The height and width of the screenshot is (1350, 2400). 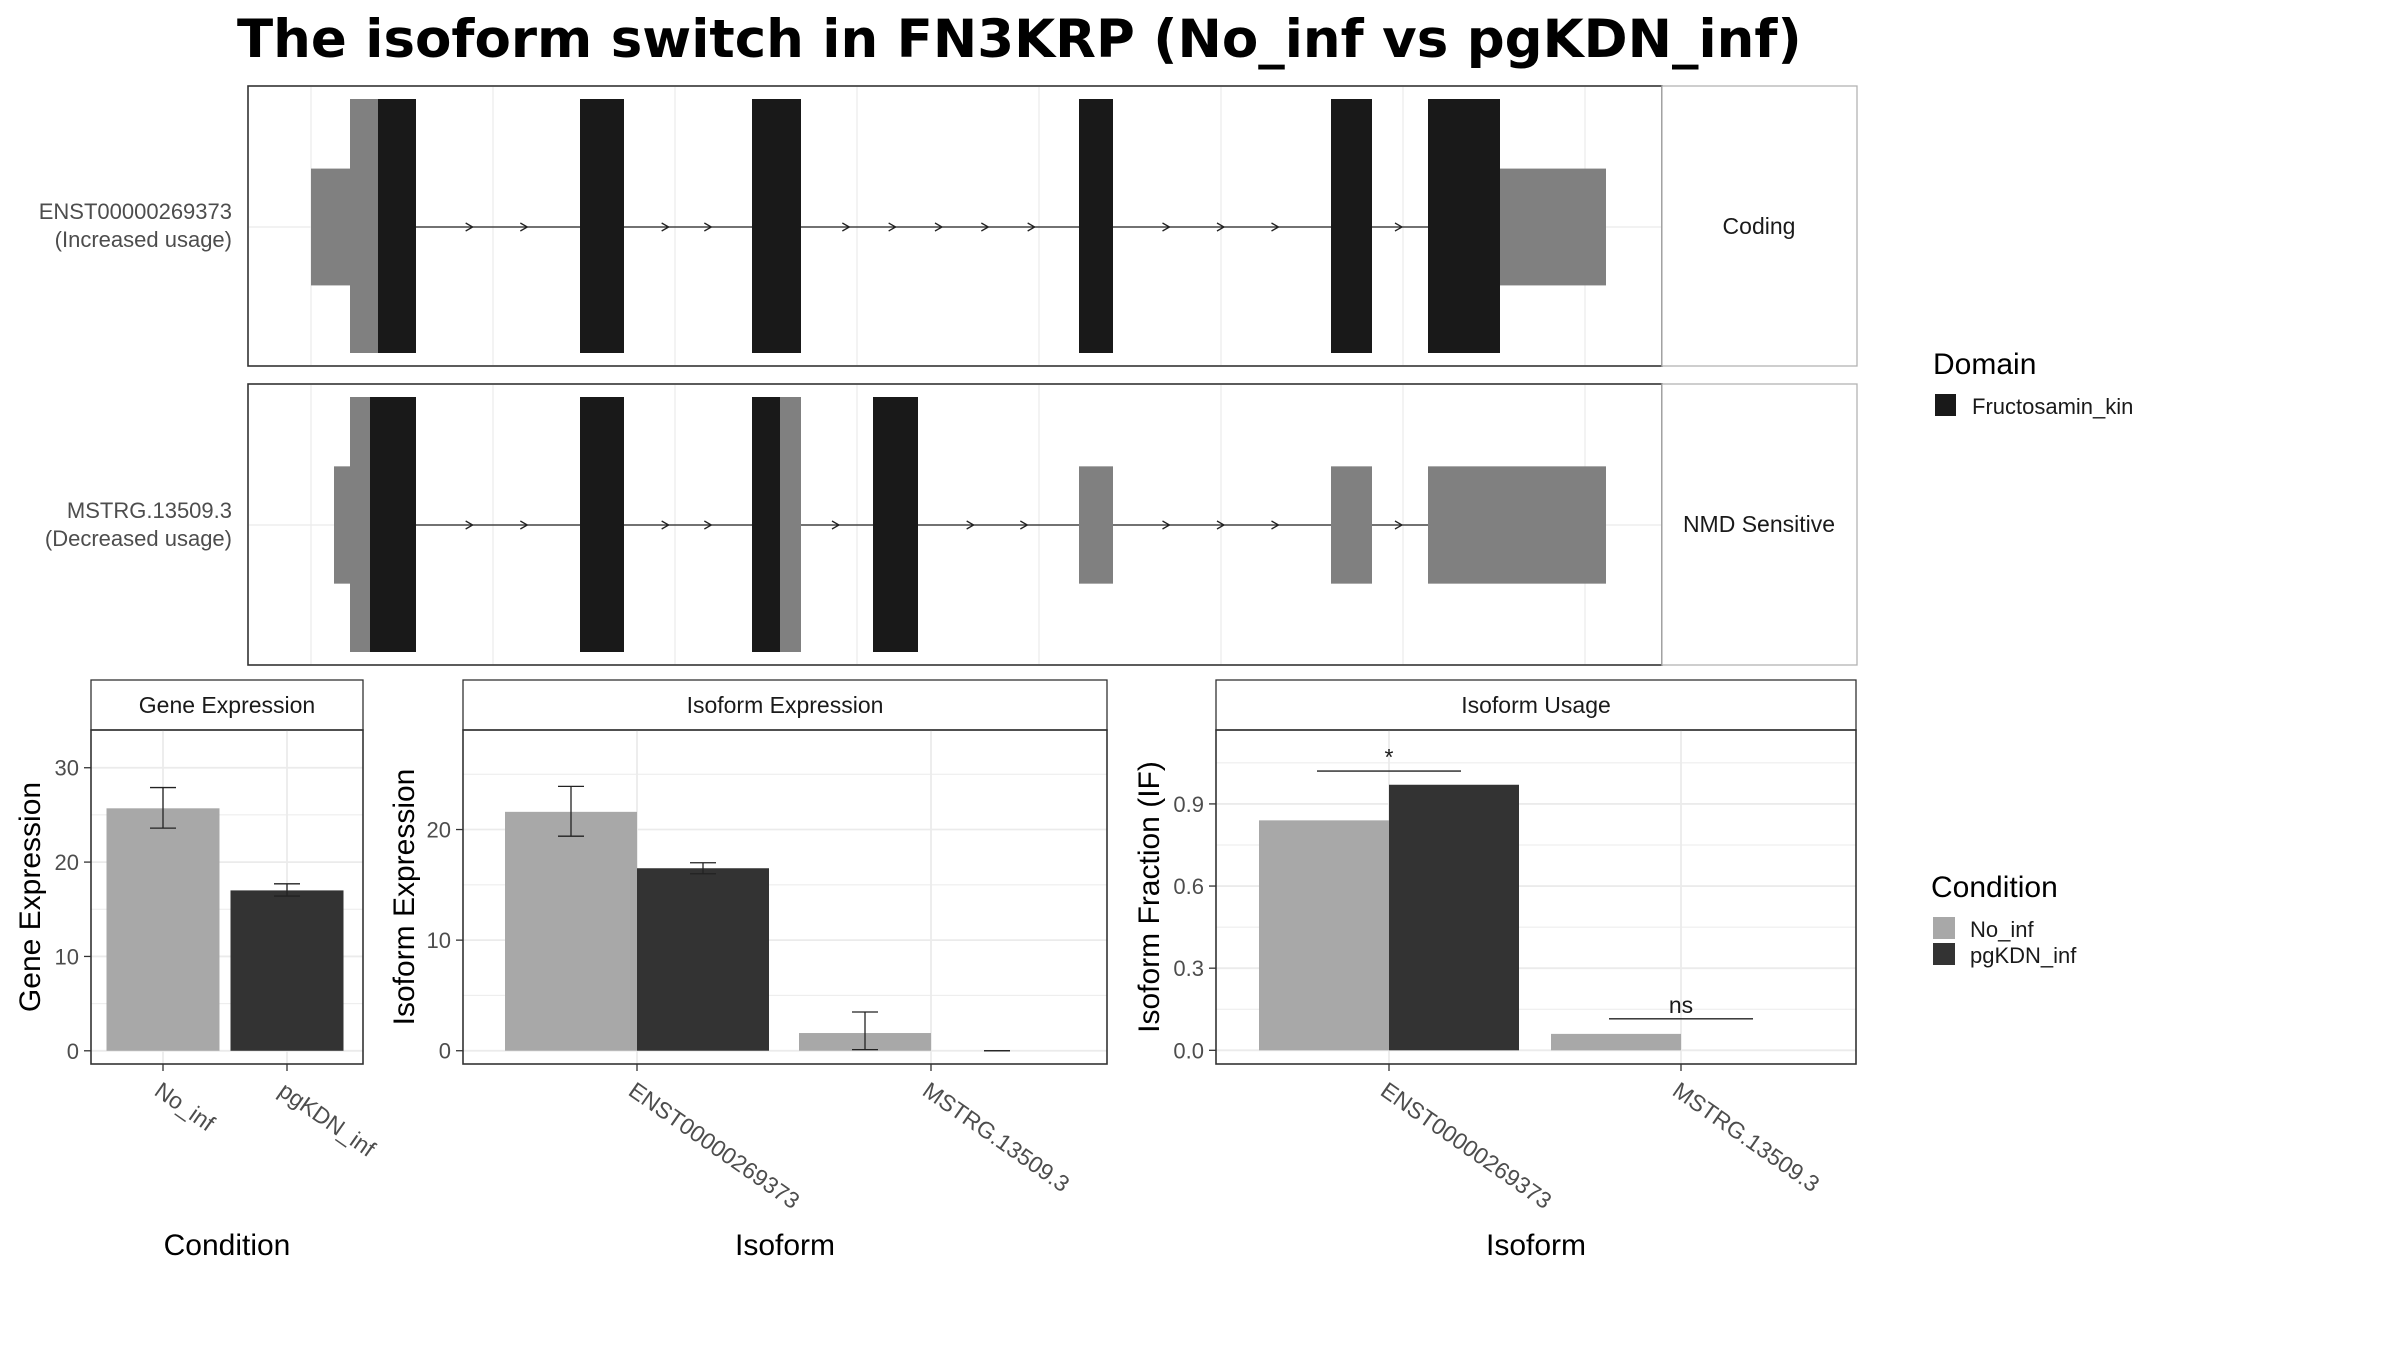 I want to click on significance-label: *, so click(x=1389, y=757).